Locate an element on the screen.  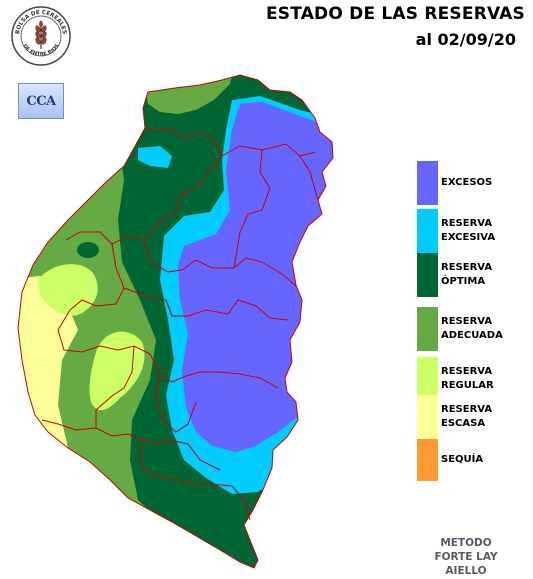
cca-logo-text: CCA is located at coordinates (41, 101).